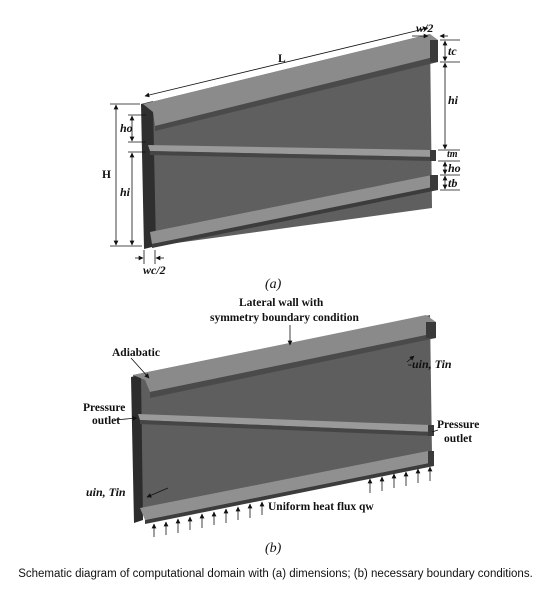 The height and width of the screenshot is (596, 551). What do you see at coordinates (454, 168) in the screenshot?
I see `label-ho-right: ho` at bounding box center [454, 168].